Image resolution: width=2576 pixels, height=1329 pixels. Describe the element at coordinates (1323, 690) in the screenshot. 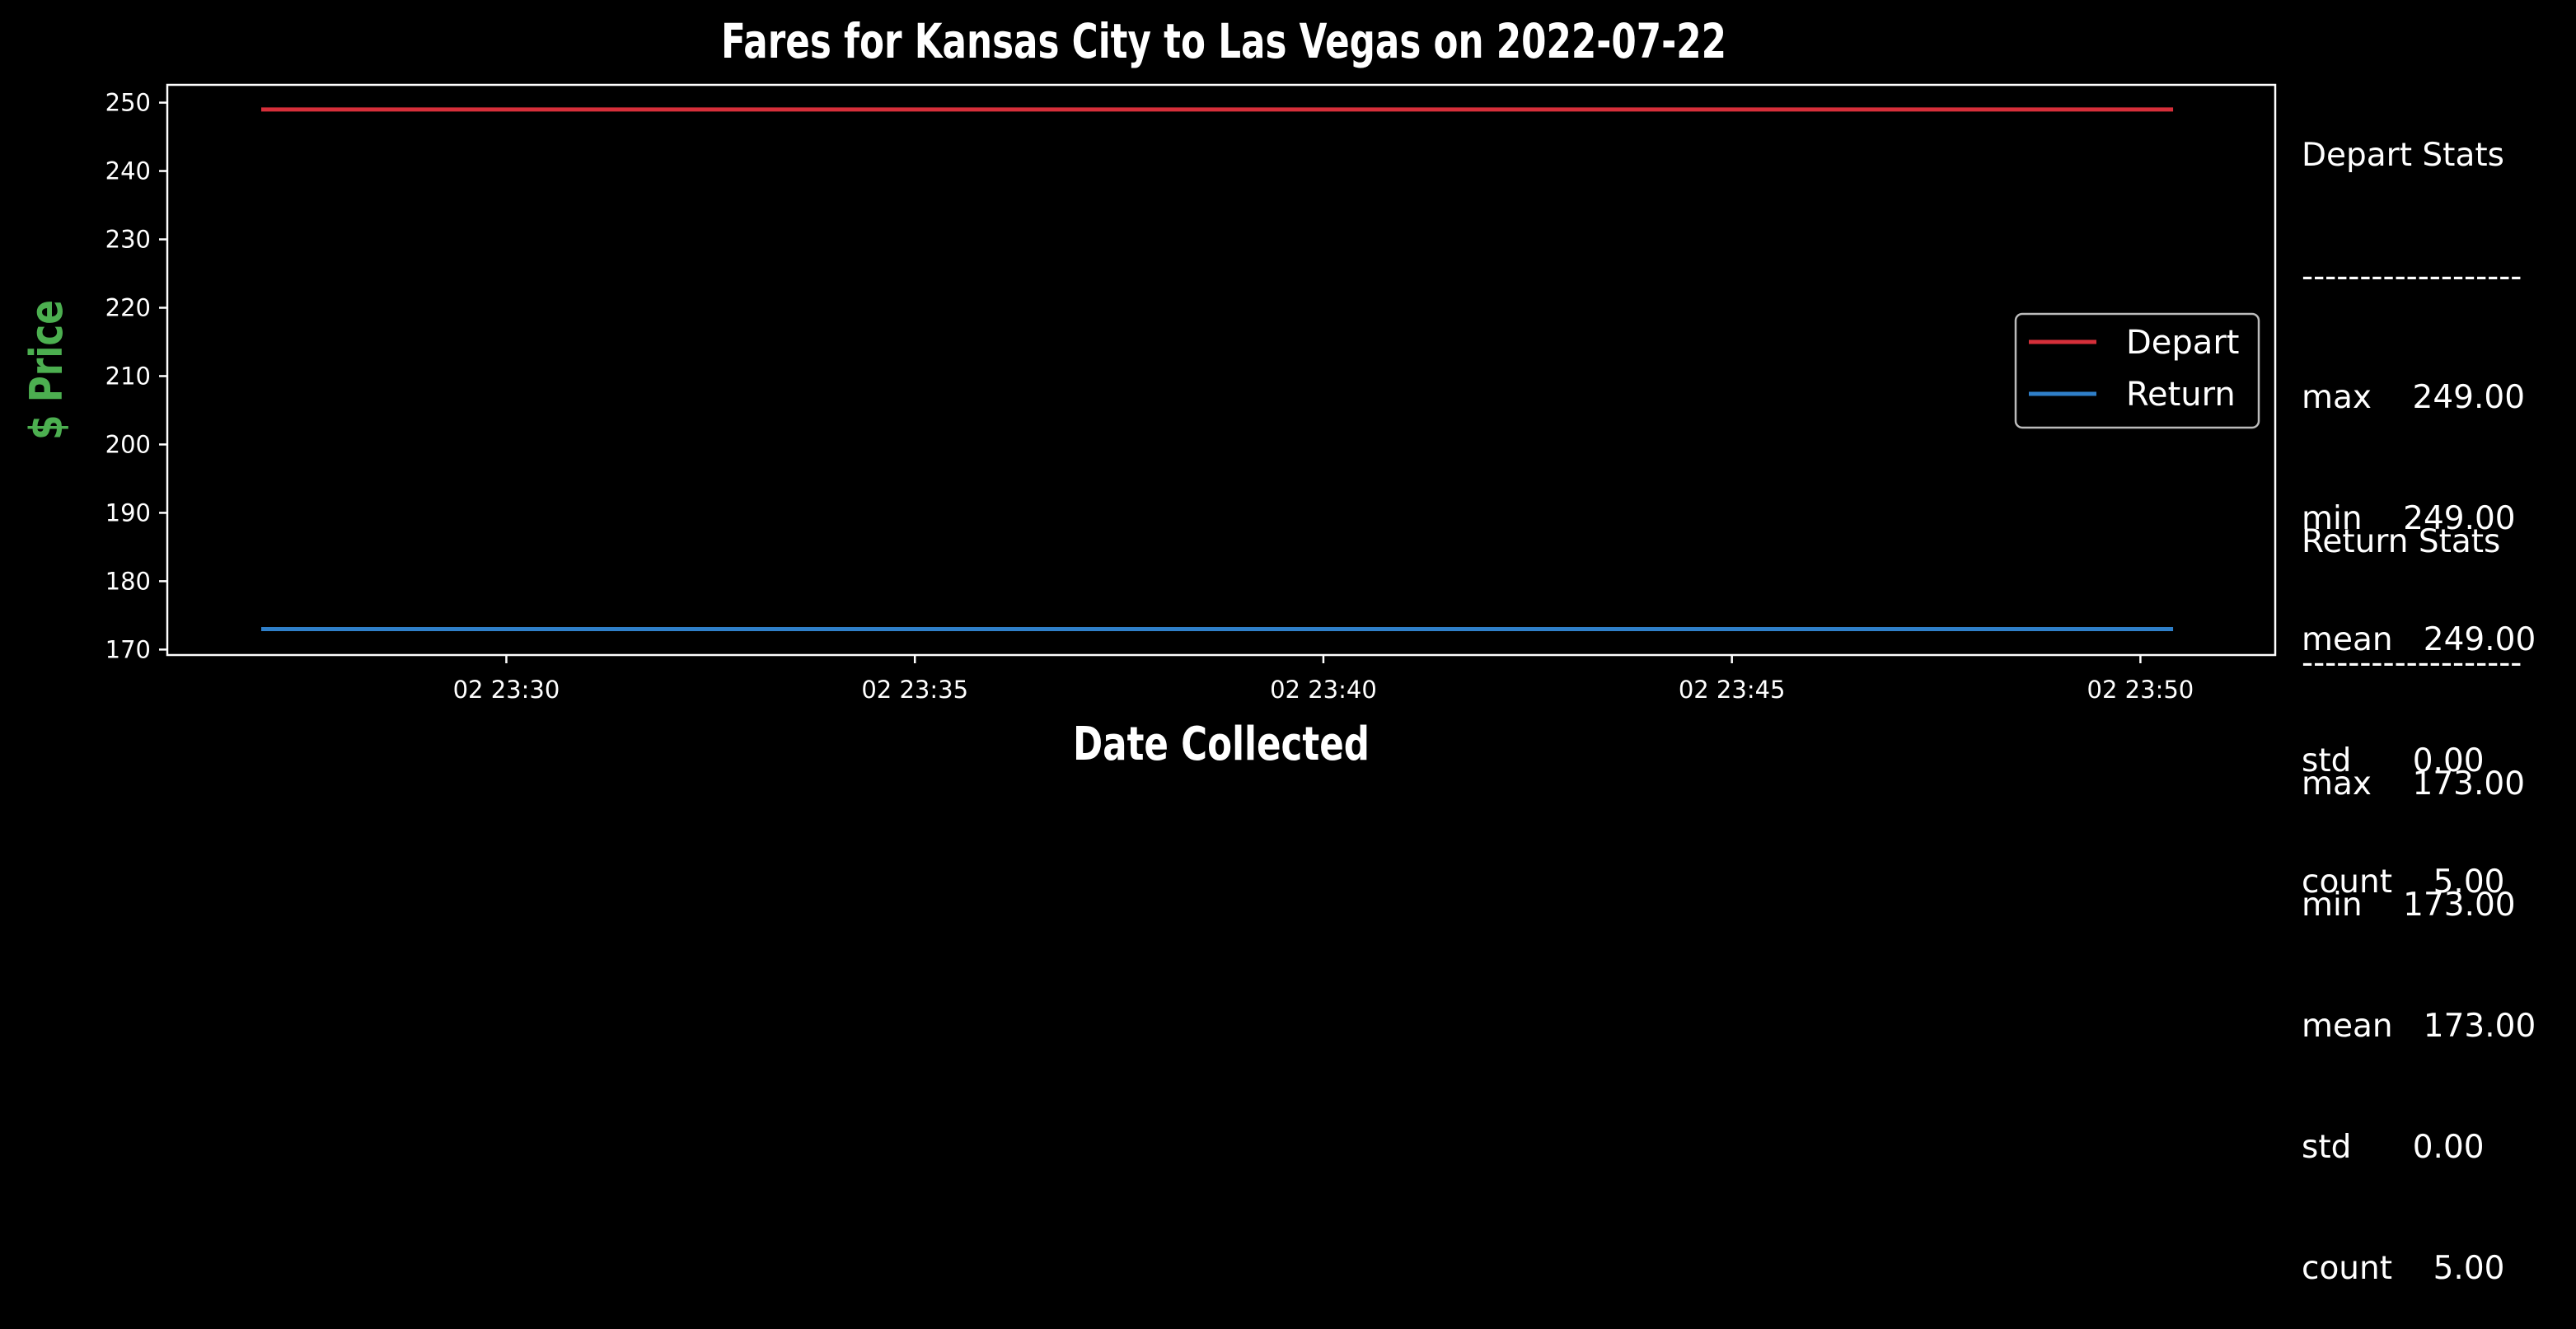

I see `x-tick-label: 02 23:40` at that location.